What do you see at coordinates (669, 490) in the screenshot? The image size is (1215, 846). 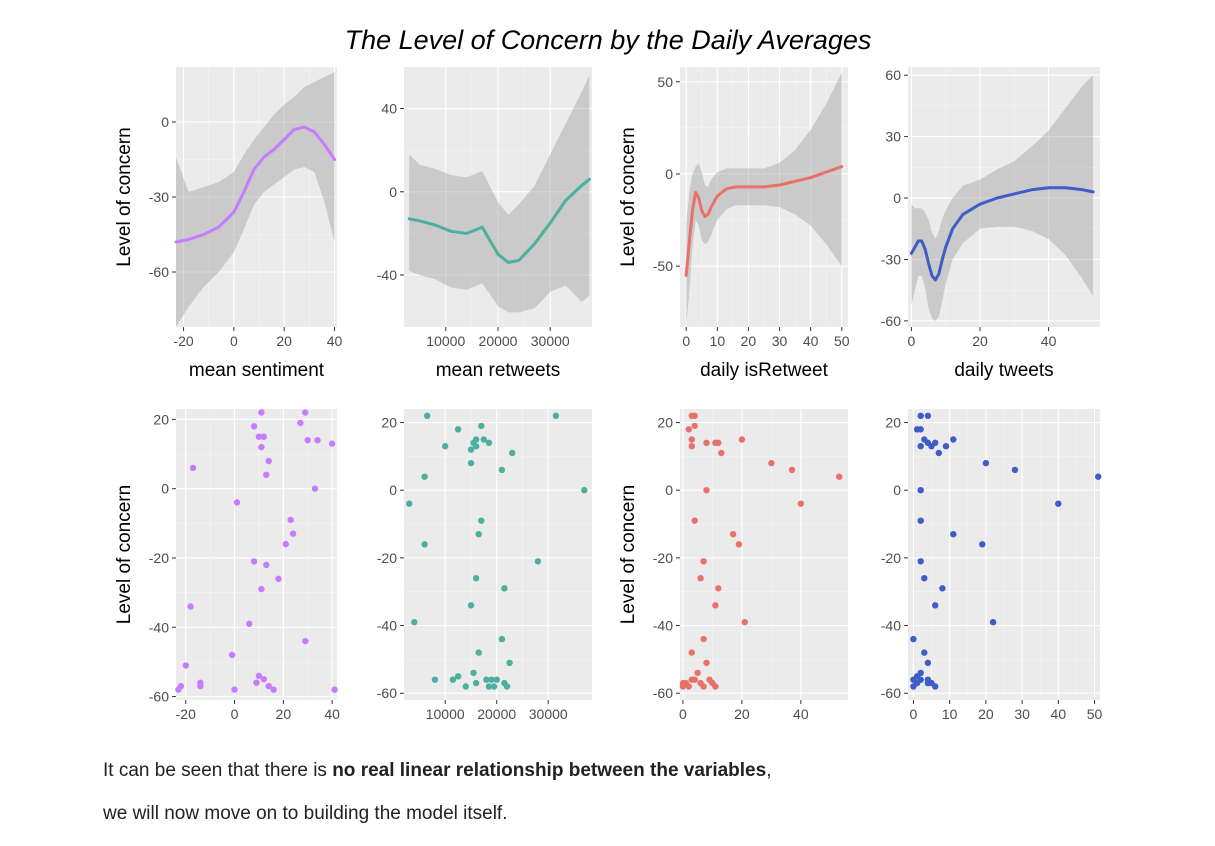 I see `scatter-isretweet-tick-label-y: 0` at bounding box center [669, 490].